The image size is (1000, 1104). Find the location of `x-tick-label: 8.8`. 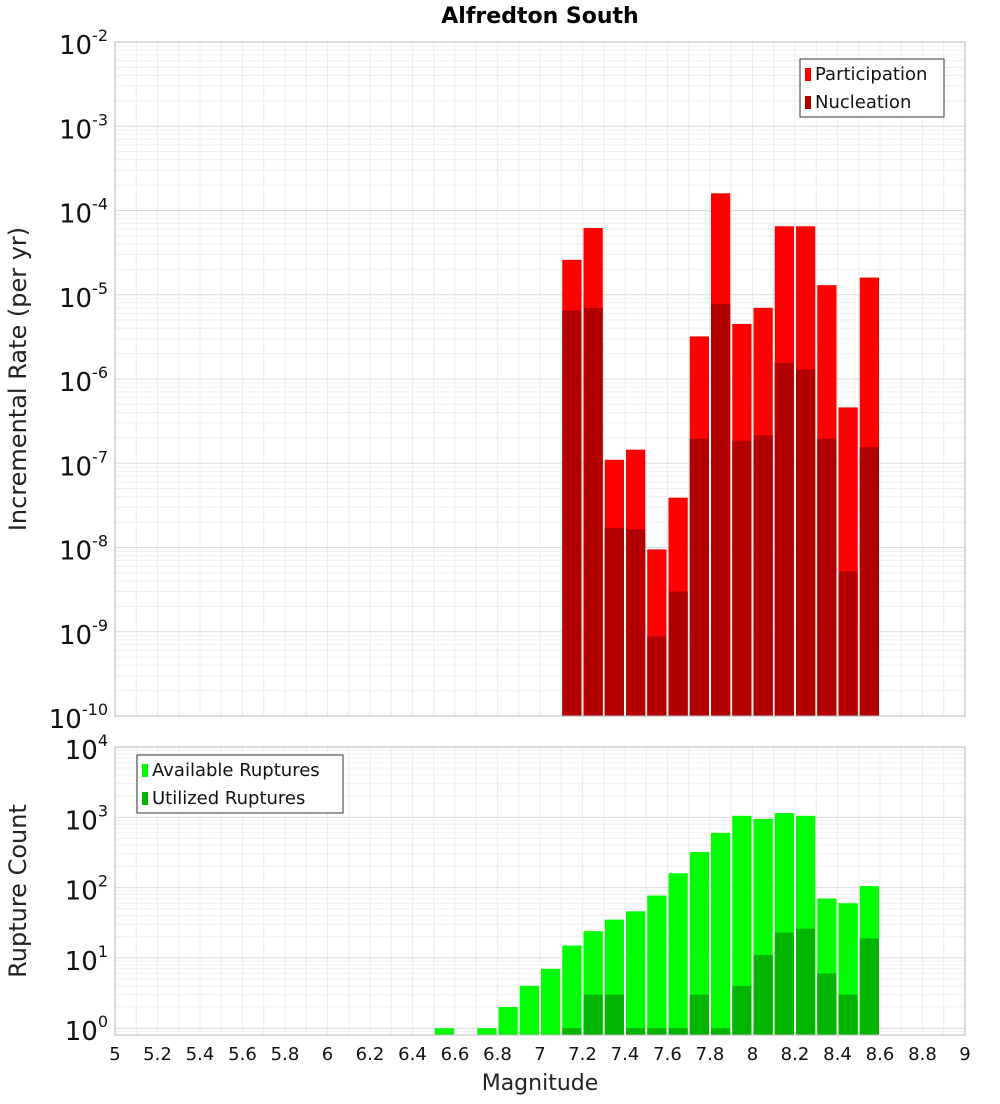

x-tick-label: 8.8 is located at coordinates (922, 1054).